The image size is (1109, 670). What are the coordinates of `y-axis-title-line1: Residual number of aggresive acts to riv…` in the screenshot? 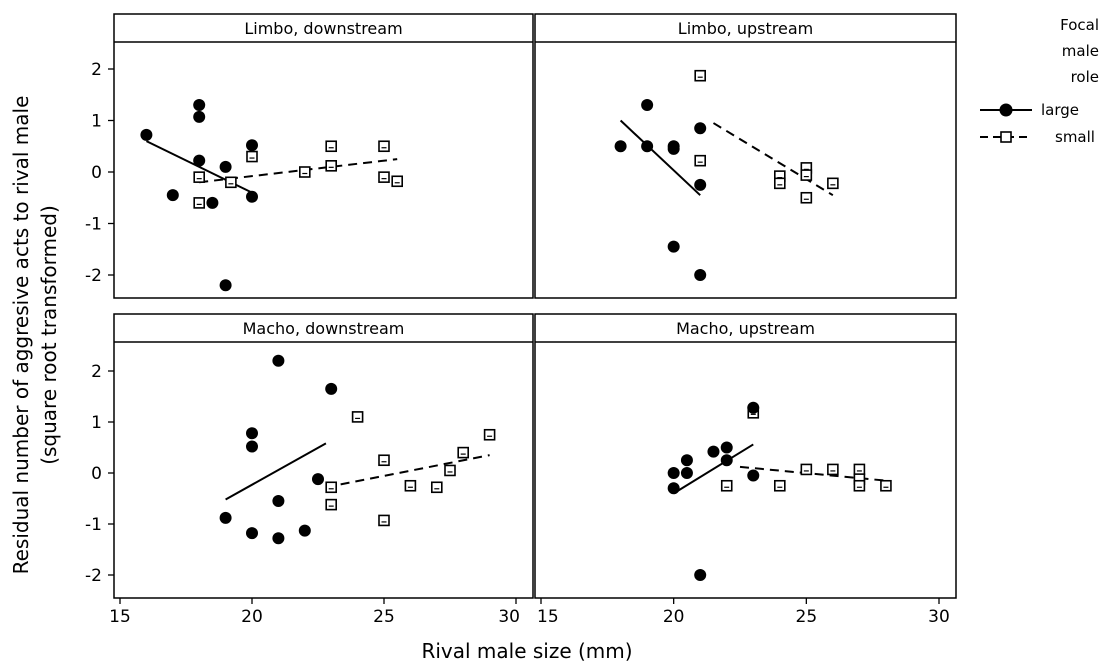 It's located at (21, 335).